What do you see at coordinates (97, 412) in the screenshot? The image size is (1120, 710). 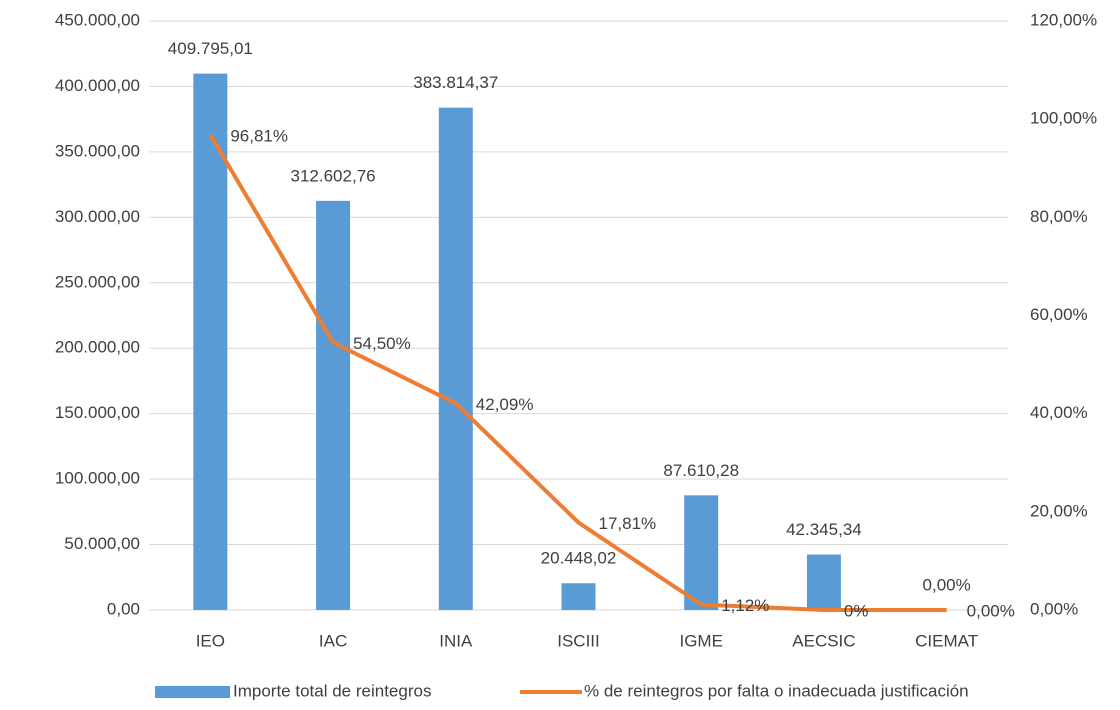 I see `y-tick-label: 150.000,00` at bounding box center [97, 412].